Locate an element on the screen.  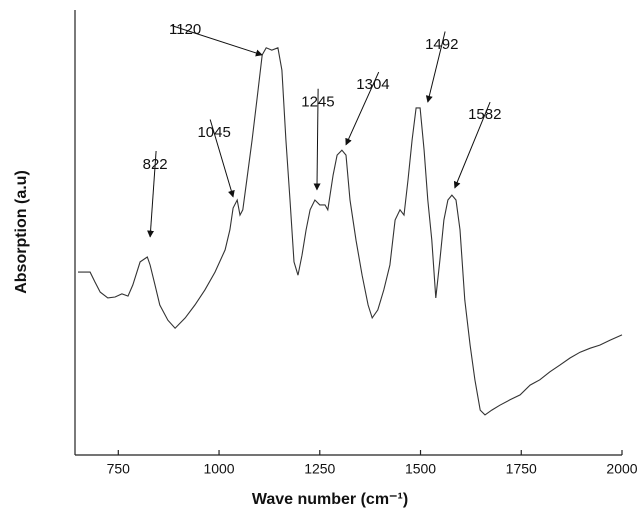
annotation-label: 1045 is located at coordinates (213, 132).